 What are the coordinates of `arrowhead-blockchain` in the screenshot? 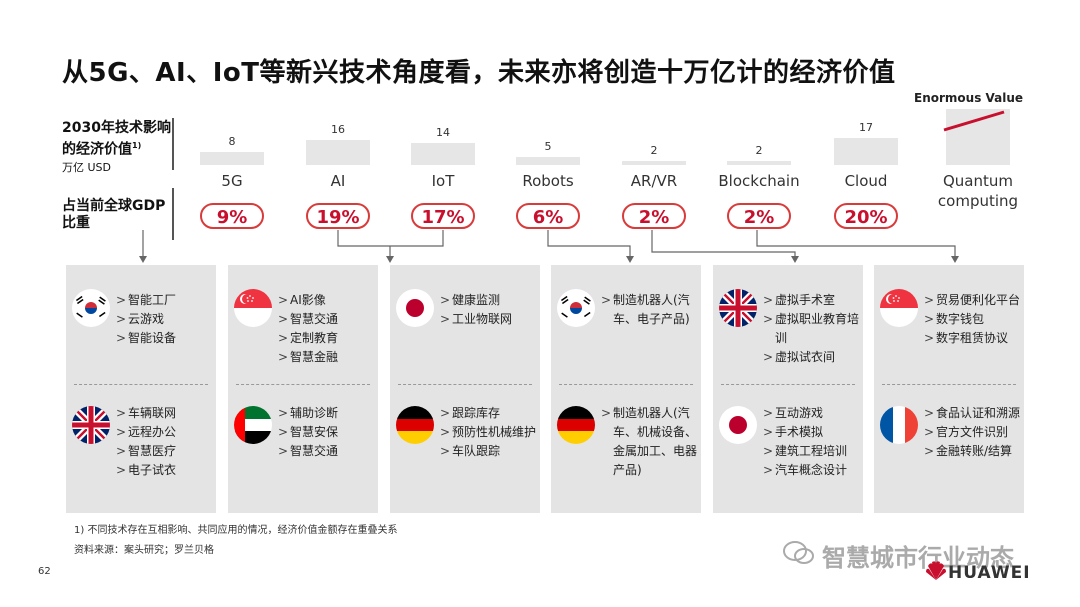 It's located at (955, 259).